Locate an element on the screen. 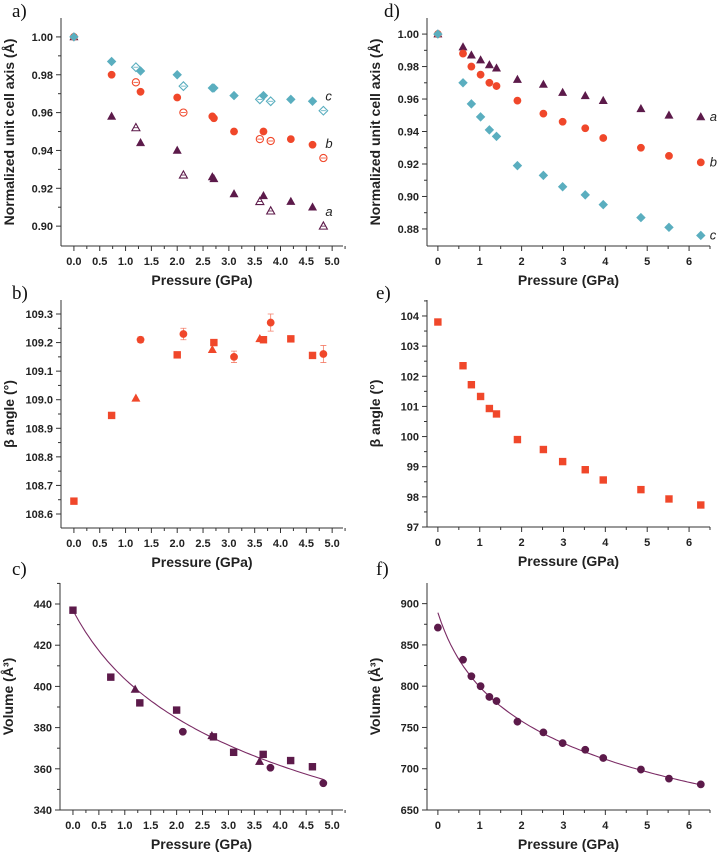  x-tick-label: 4.0 is located at coordinates (280, 826).